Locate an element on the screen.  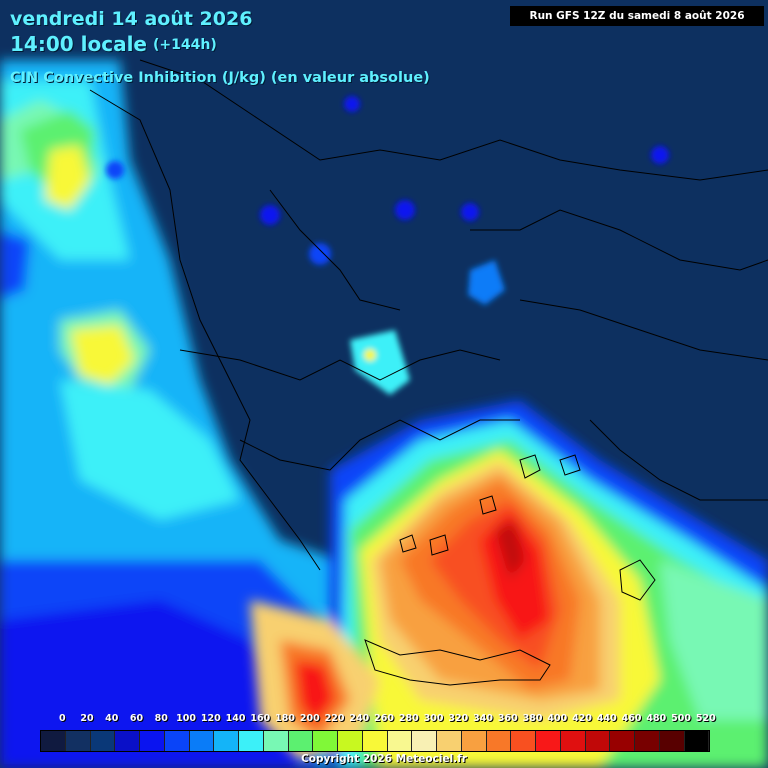
legend-label: 200 is located at coordinates (309, 718).